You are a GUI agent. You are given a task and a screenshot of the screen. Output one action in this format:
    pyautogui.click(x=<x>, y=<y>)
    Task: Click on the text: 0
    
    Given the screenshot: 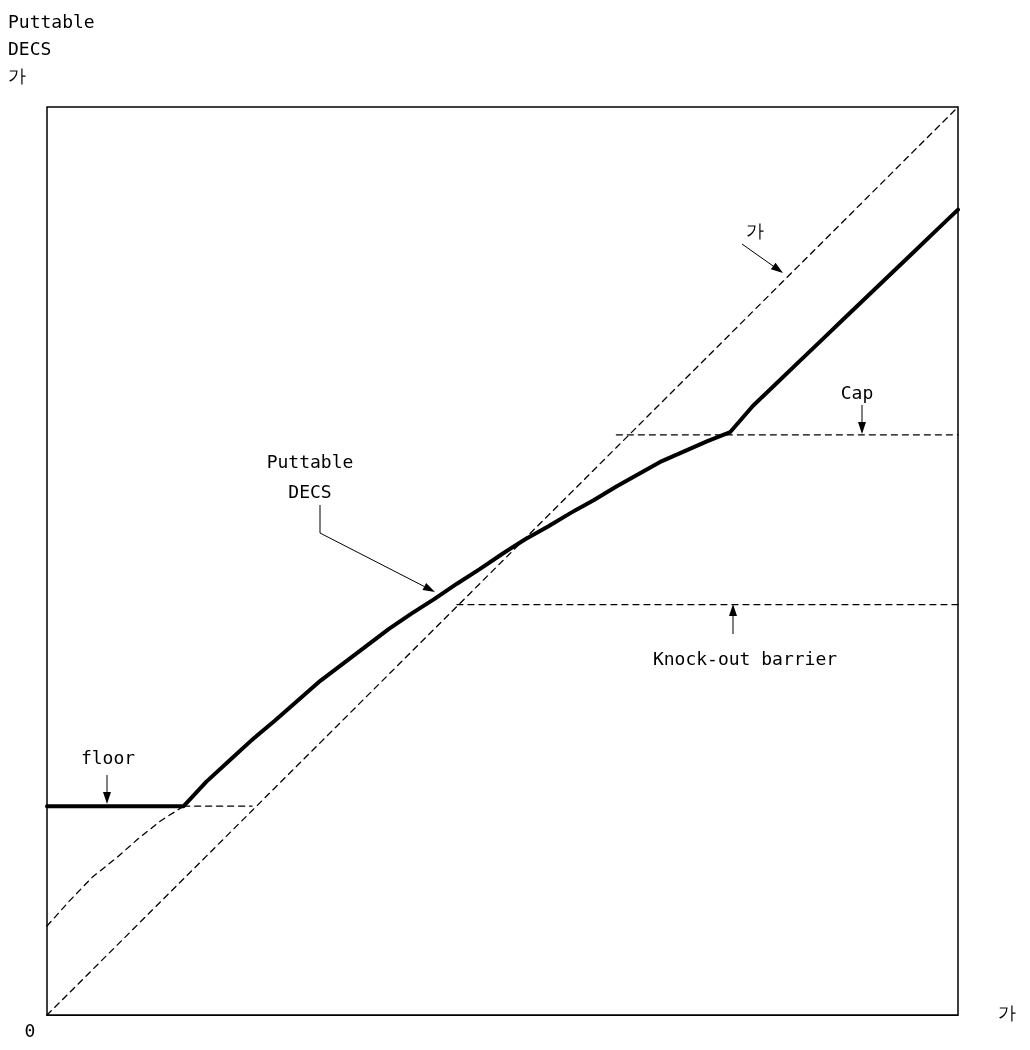 What is the action you would take?
    pyautogui.click(x=30, y=1030)
    